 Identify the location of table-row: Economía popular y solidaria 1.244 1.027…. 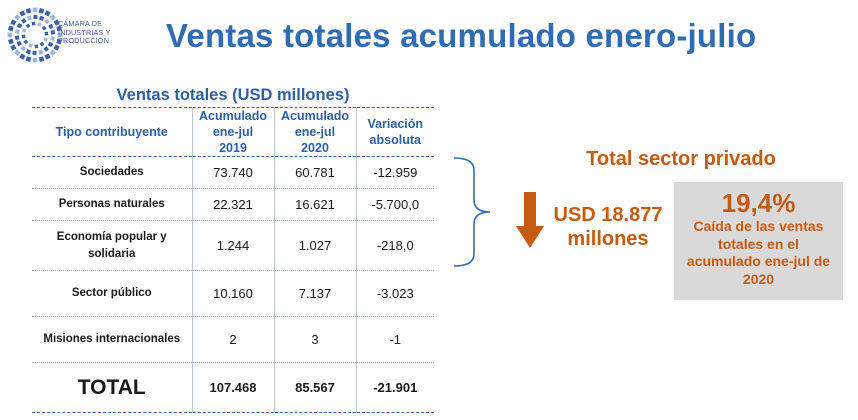
(233, 245).